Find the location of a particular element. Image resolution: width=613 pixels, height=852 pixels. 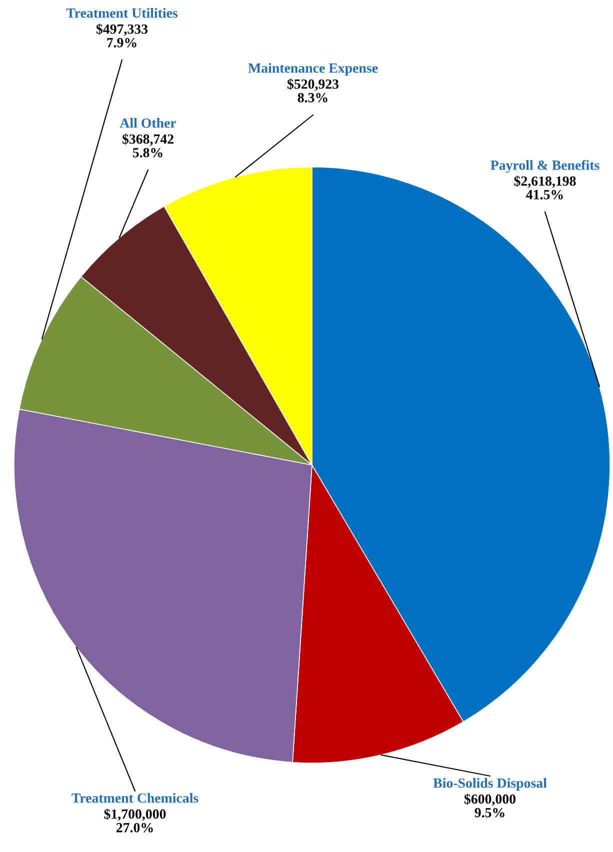

slice-label: Payroll & Benefits is located at coordinates (545, 166).